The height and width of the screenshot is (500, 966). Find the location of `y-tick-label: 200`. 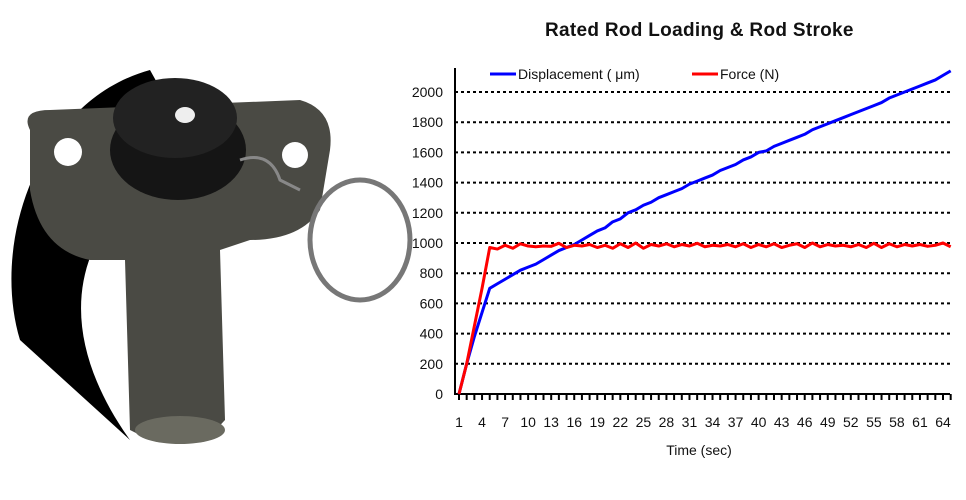

y-tick-label: 200 is located at coordinates (432, 364).